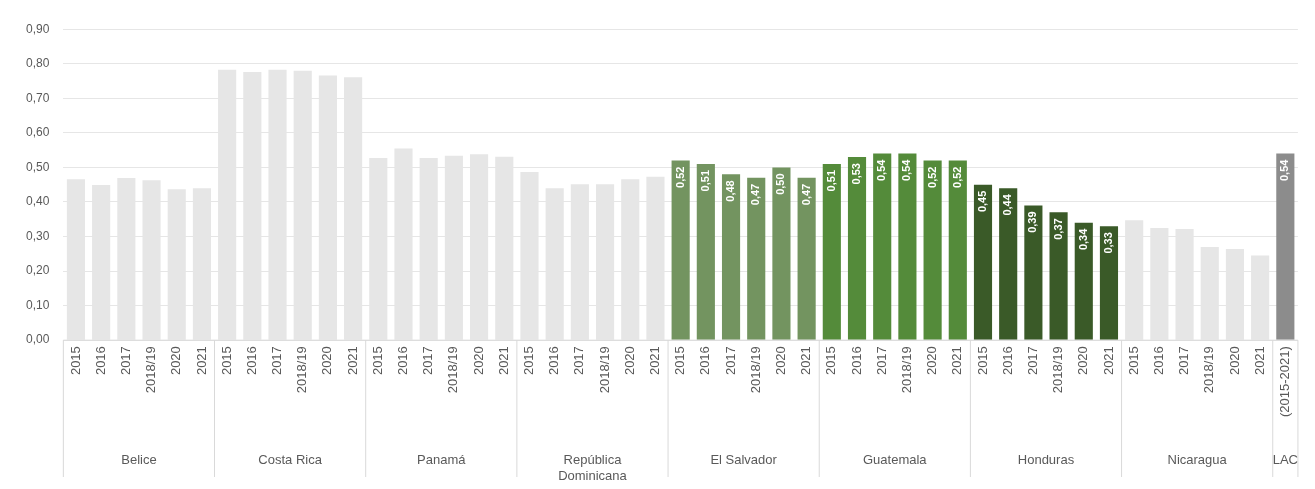 Image resolution: width=1315 pixels, height=489 pixels. What do you see at coordinates (1082, 239) in the screenshot?
I see `data-label: 0,34` at bounding box center [1082, 239].